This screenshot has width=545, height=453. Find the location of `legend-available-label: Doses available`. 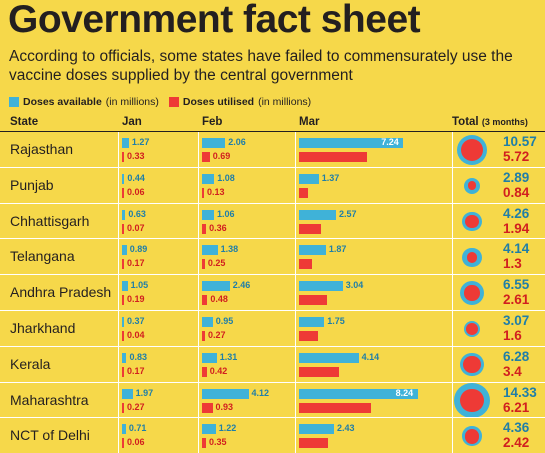

legend-available-label: Doses available is located at coordinates (62, 102).